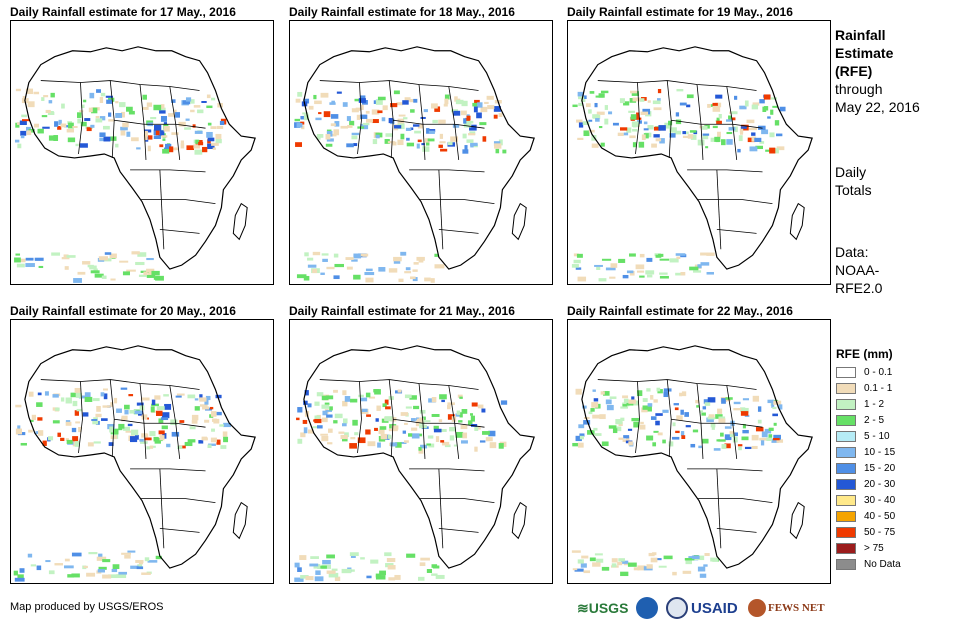 The height and width of the screenshot is (626, 967). Describe the element at coordinates (860, 548) in the screenshot. I see `legend-item: > 75` at that location.